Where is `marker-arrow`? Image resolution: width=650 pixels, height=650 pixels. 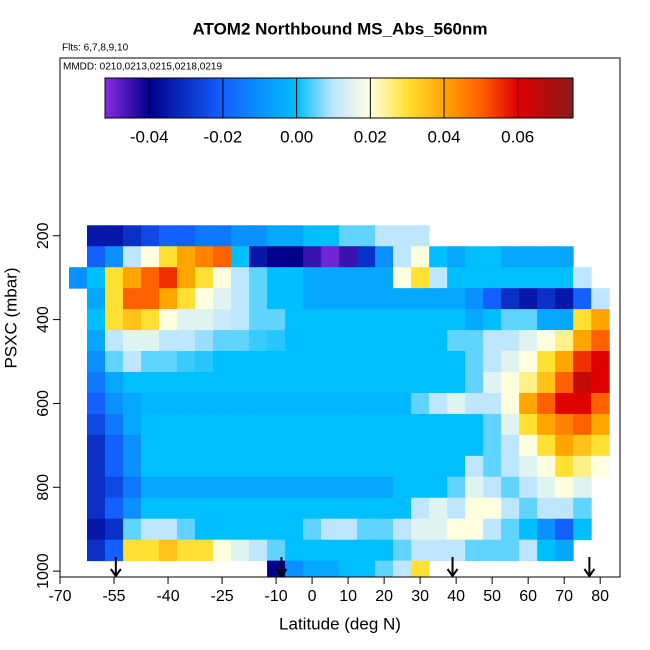
marker-arrow is located at coordinates (589, 567).